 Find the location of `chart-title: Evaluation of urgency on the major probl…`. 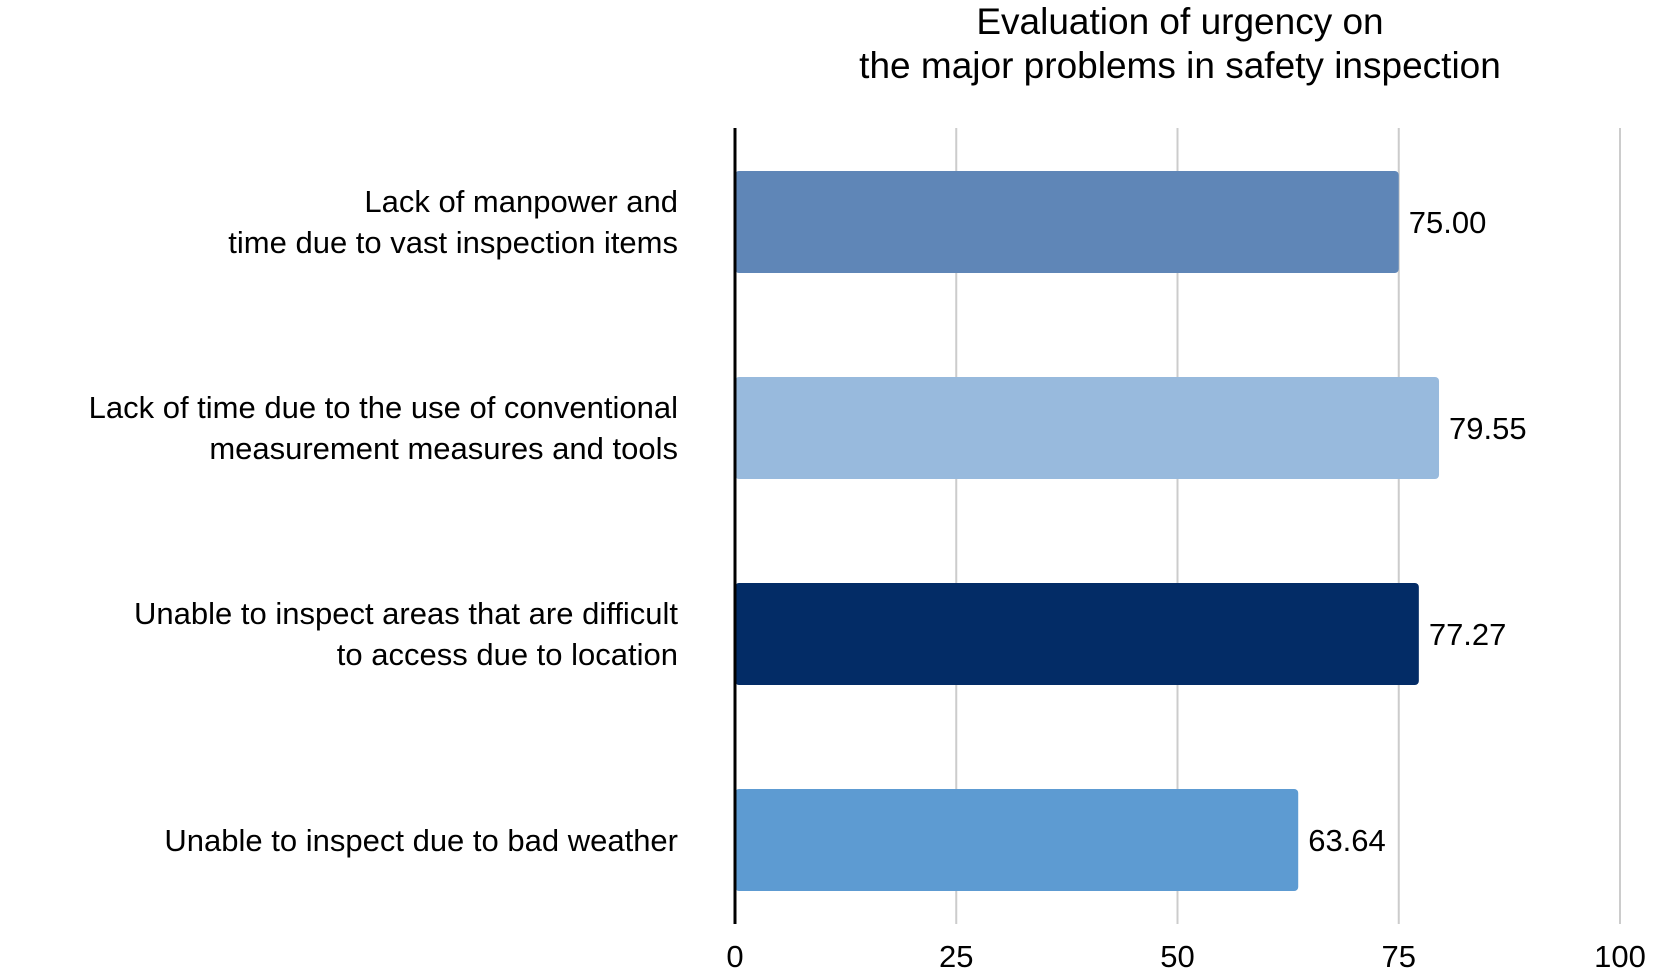

chart-title: Evaluation of urgency on the major probl… is located at coordinates (1180, 44).